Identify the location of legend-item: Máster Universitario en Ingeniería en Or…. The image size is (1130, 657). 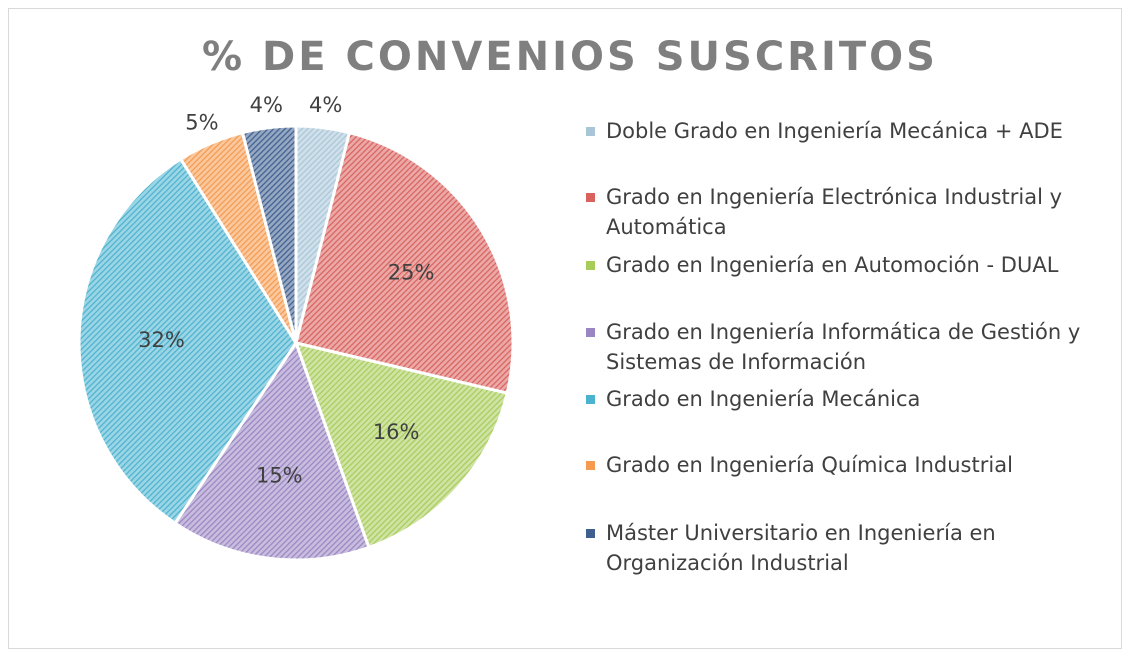
(858, 548).